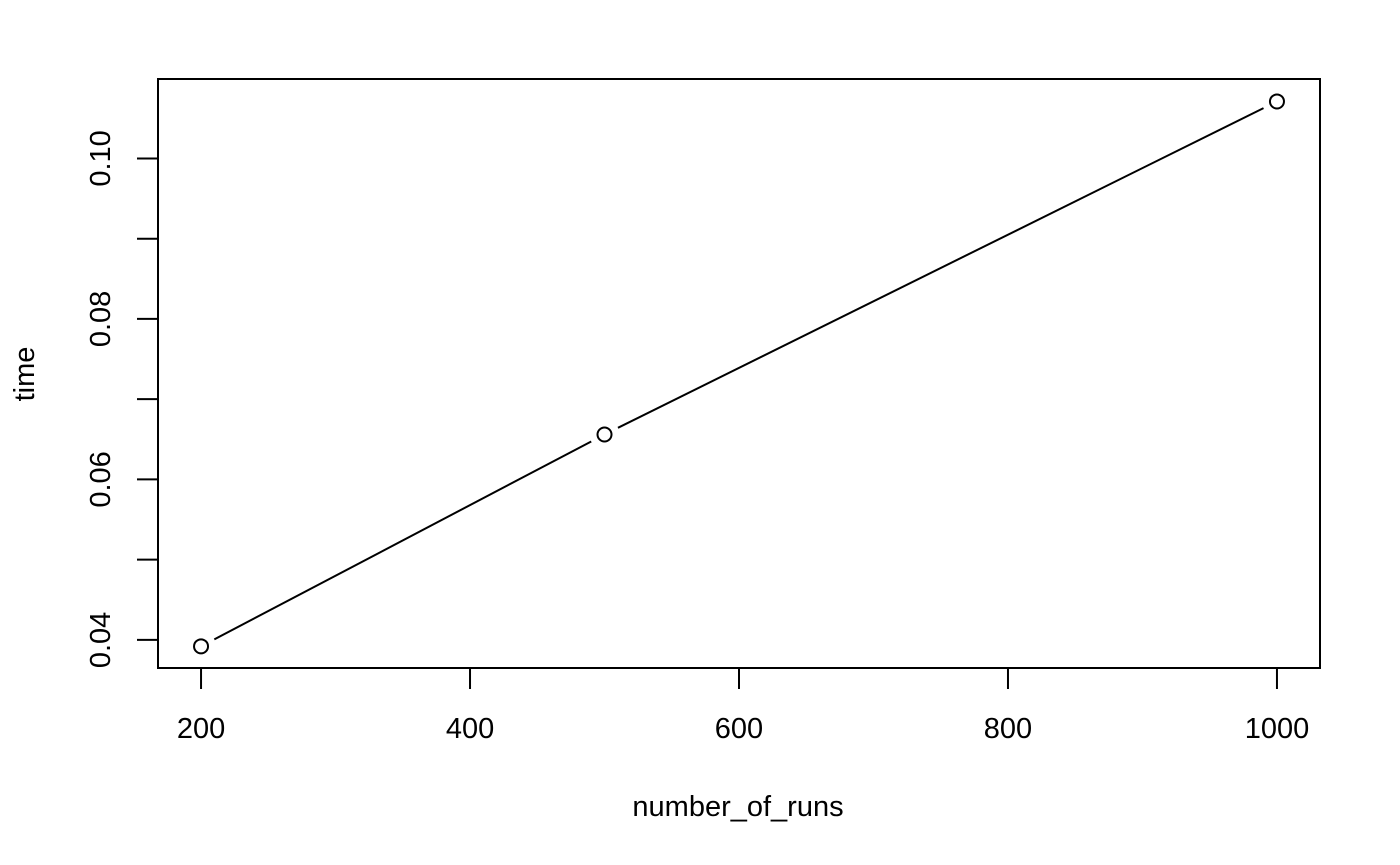 Image resolution: width=1400 pixels, height=865 pixels. What do you see at coordinates (101, 479) in the screenshot?
I see `y-tick-label: 0.06` at bounding box center [101, 479].